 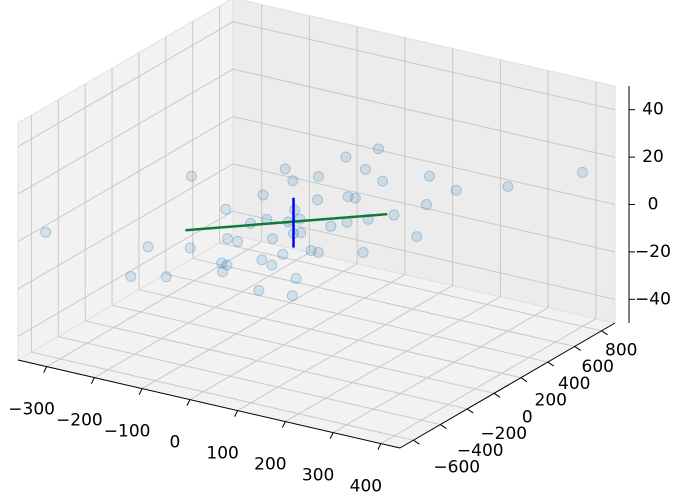 What do you see at coordinates (653, 110) in the screenshot?
I see `z-tick-label: 40` at bounding box center [653, 110].